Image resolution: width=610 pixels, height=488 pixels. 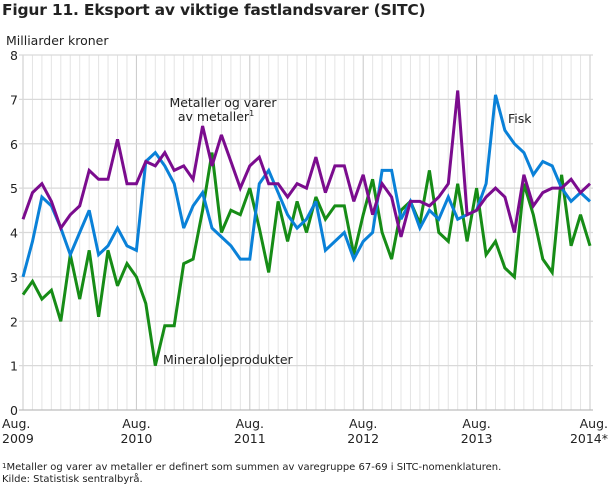 What do you see at coordinates (589, 438) in the screenshot?
I see `x-tick-label: 2014*` at bounding box center [589, 438].